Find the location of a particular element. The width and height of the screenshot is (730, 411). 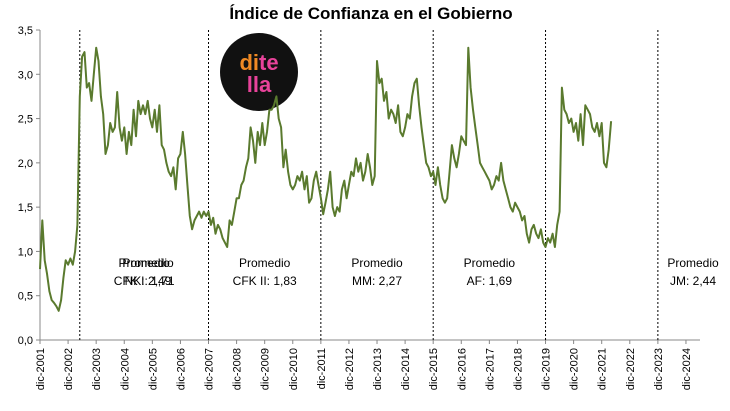

y-tick-label: 3,0 is located at coordinates (25, 75).